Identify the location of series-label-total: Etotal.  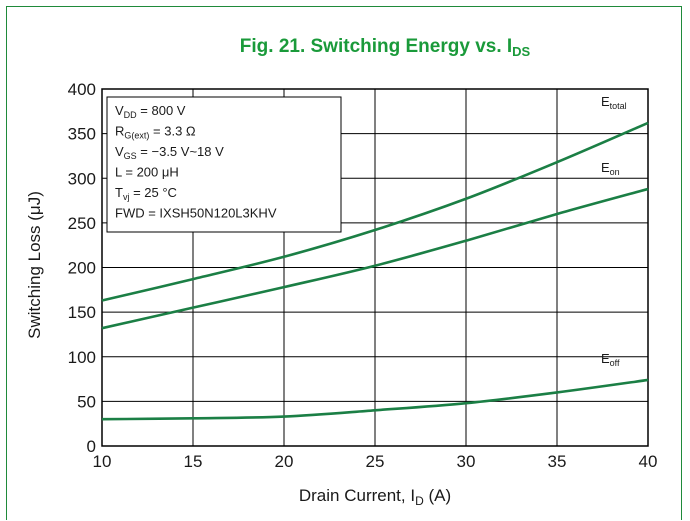
(614, 102).